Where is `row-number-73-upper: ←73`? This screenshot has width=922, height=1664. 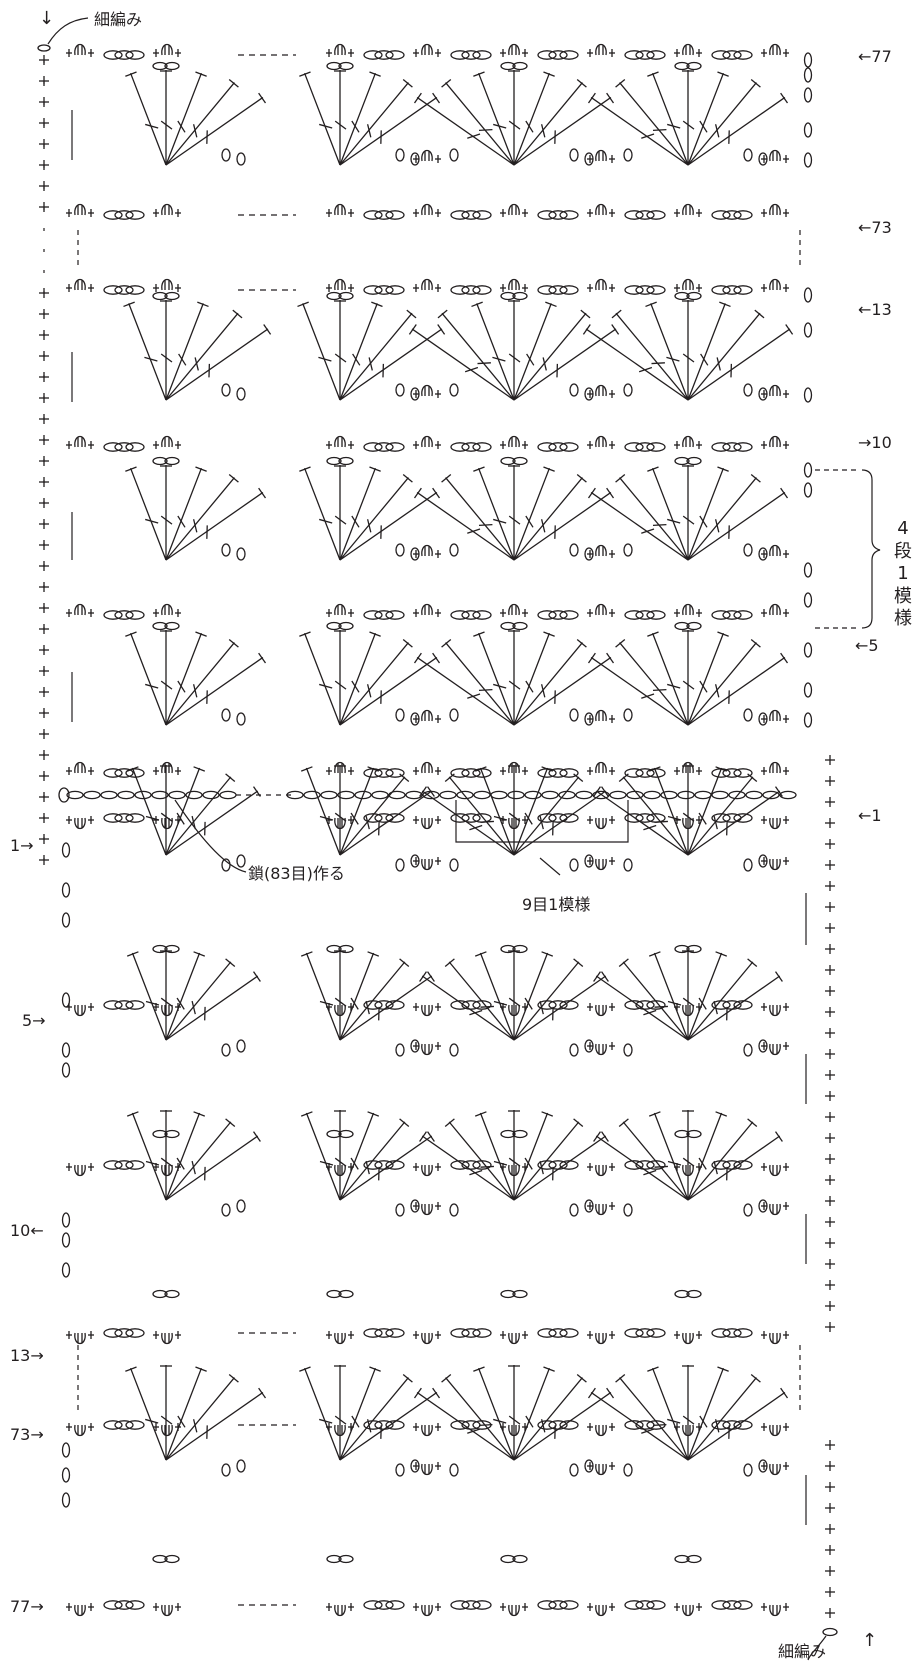 row-number-73-upper: ←73 is located at coordinates (875, 227).